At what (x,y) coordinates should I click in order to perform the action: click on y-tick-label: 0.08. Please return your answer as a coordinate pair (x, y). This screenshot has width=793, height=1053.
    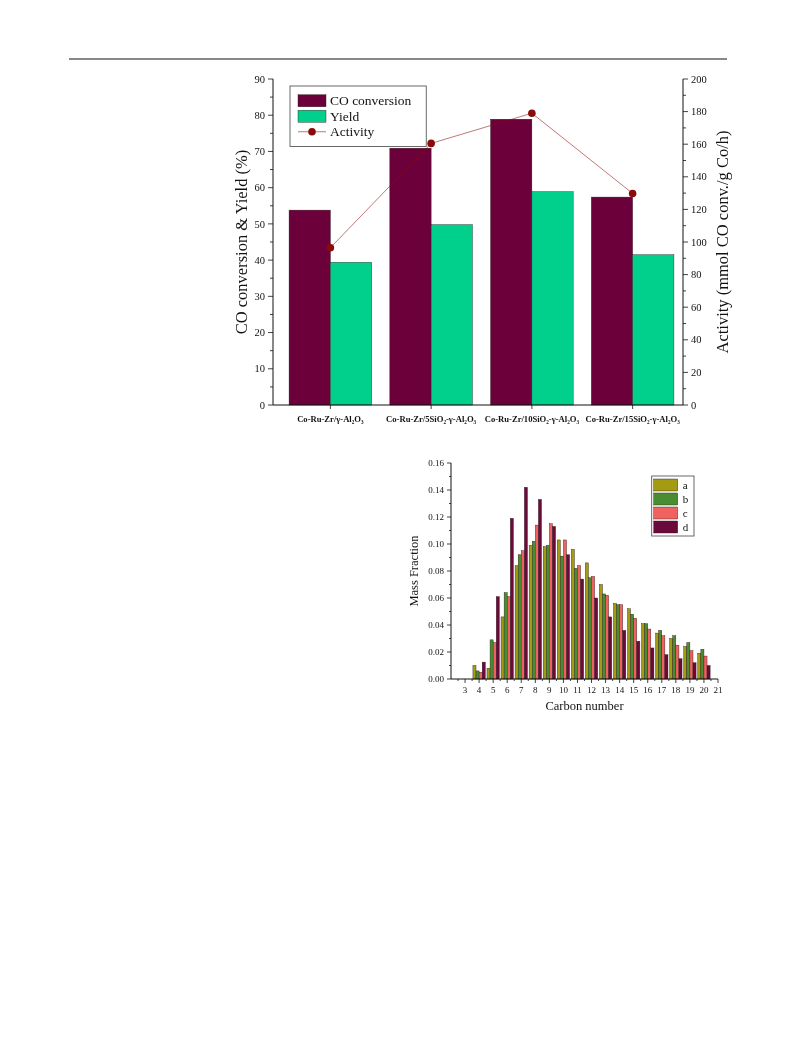
    Looking at the image, I should click on (436, 571).